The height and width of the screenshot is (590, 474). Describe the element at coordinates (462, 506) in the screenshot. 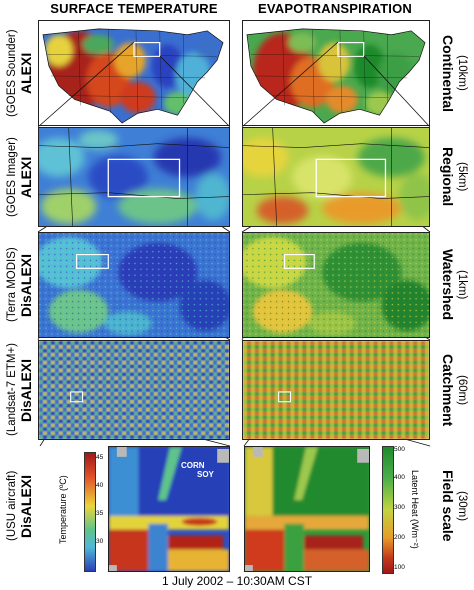

I see `resolution-label: (30m)` at that location.